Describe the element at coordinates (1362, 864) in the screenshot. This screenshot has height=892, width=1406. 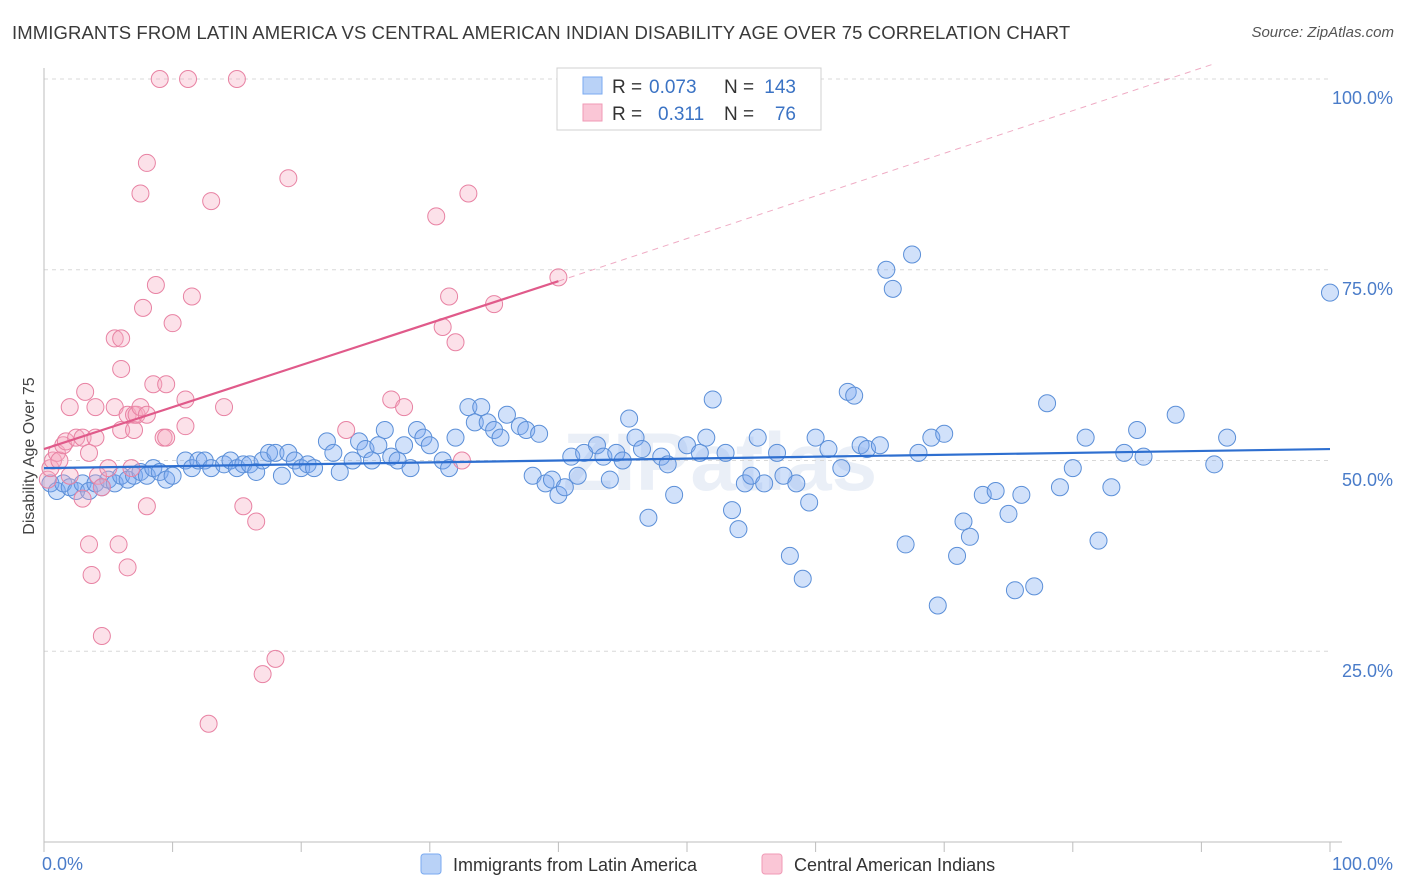
I see `x-tick-label-100: 100.0%` at that location.